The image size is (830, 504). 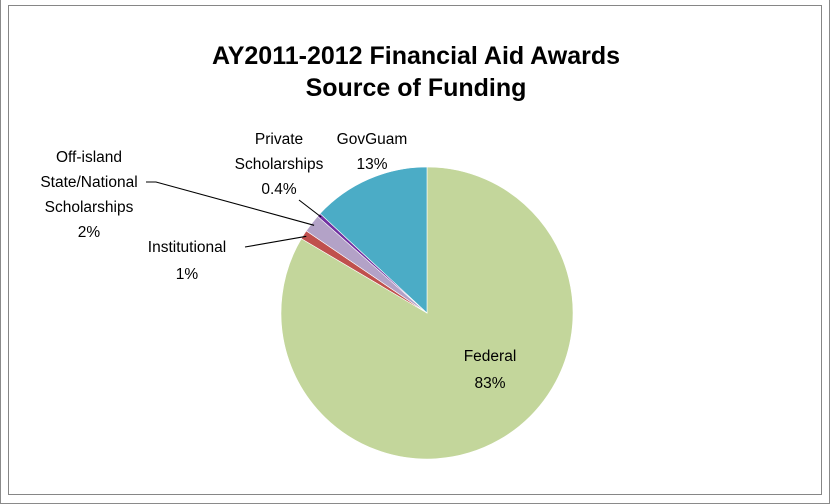 What do you see at coordinates (490, 356) in the screenshot?
I see `slice-label-federal-name: Federal` at bounding box center [490, 356].